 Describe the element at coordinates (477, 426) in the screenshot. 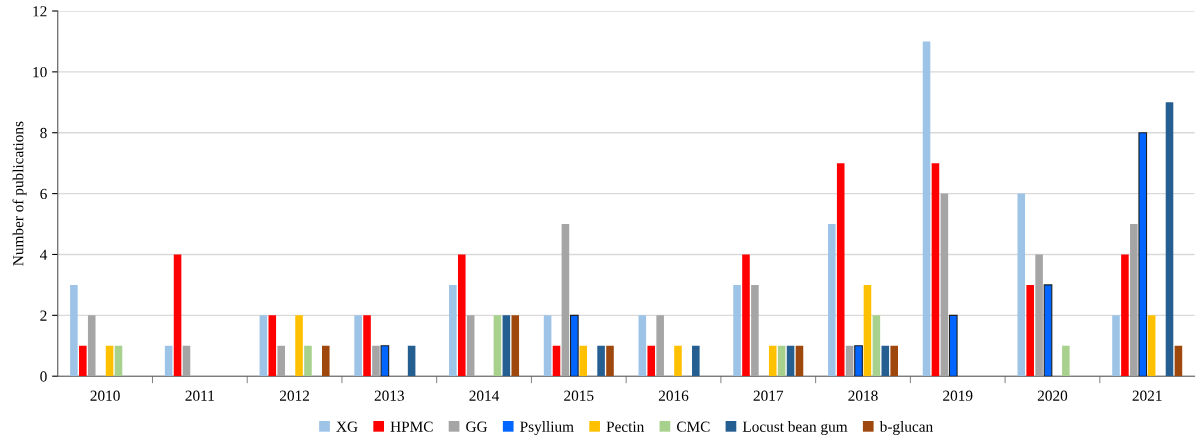

I see `legend-label: GG` at that location.